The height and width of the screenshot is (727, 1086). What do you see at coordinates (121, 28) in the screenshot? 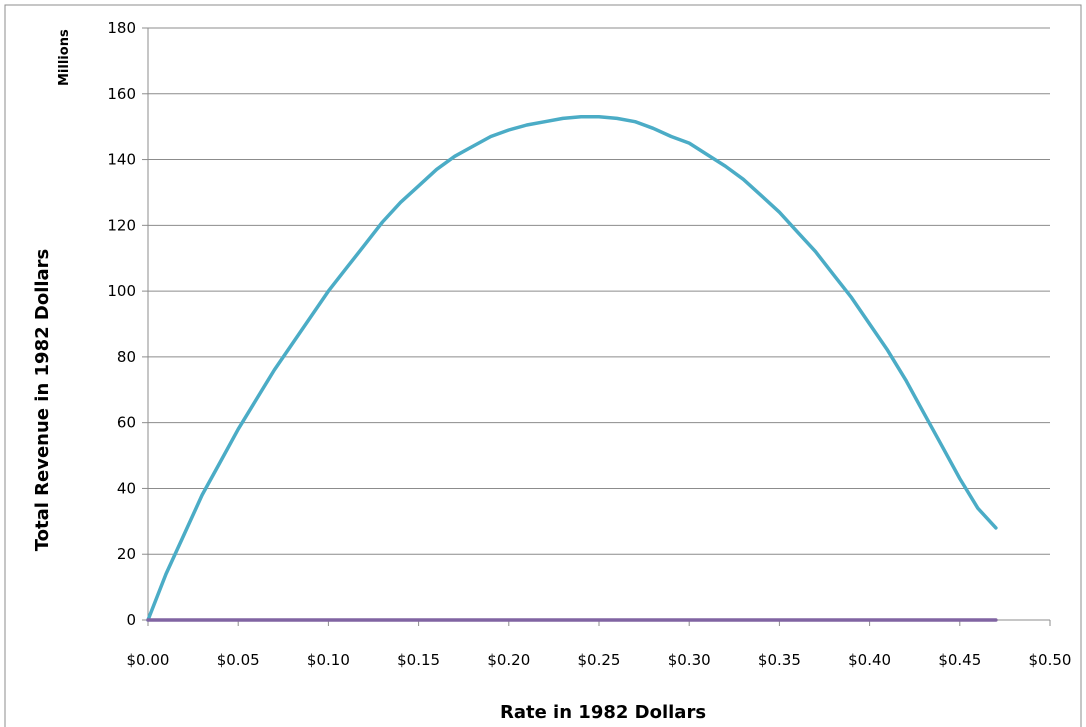
I see `y-tick-label: 180` at bounding box center [121, 28].